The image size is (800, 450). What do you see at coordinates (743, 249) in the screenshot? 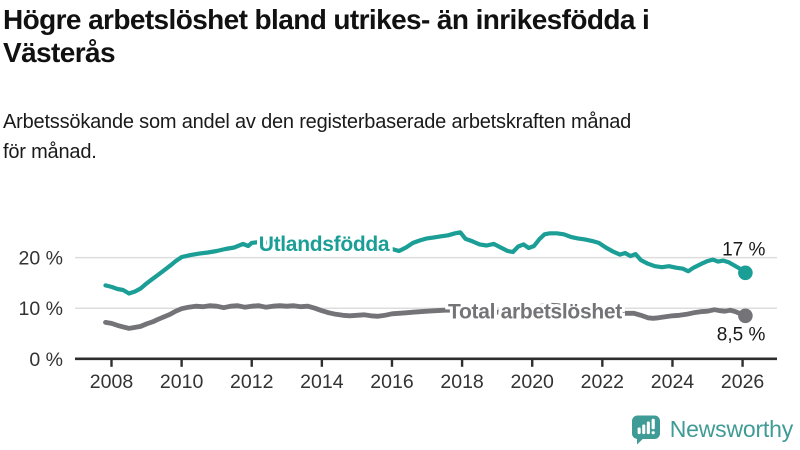
I see `series-end-label-0: 17 %` at bounding box center [743, 249].